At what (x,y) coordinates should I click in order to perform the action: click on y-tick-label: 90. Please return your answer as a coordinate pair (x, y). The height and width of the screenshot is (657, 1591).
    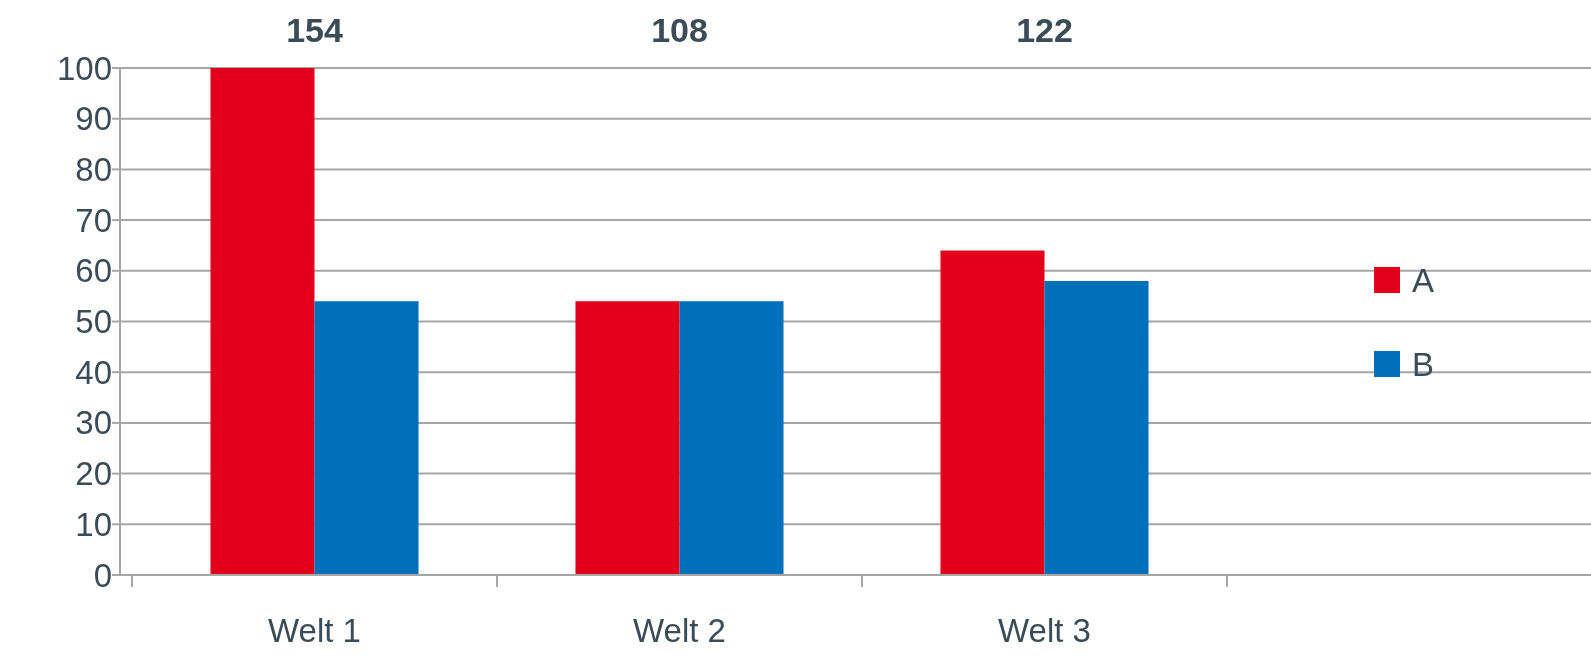
    Looking at the image, I should click on (93, 119).